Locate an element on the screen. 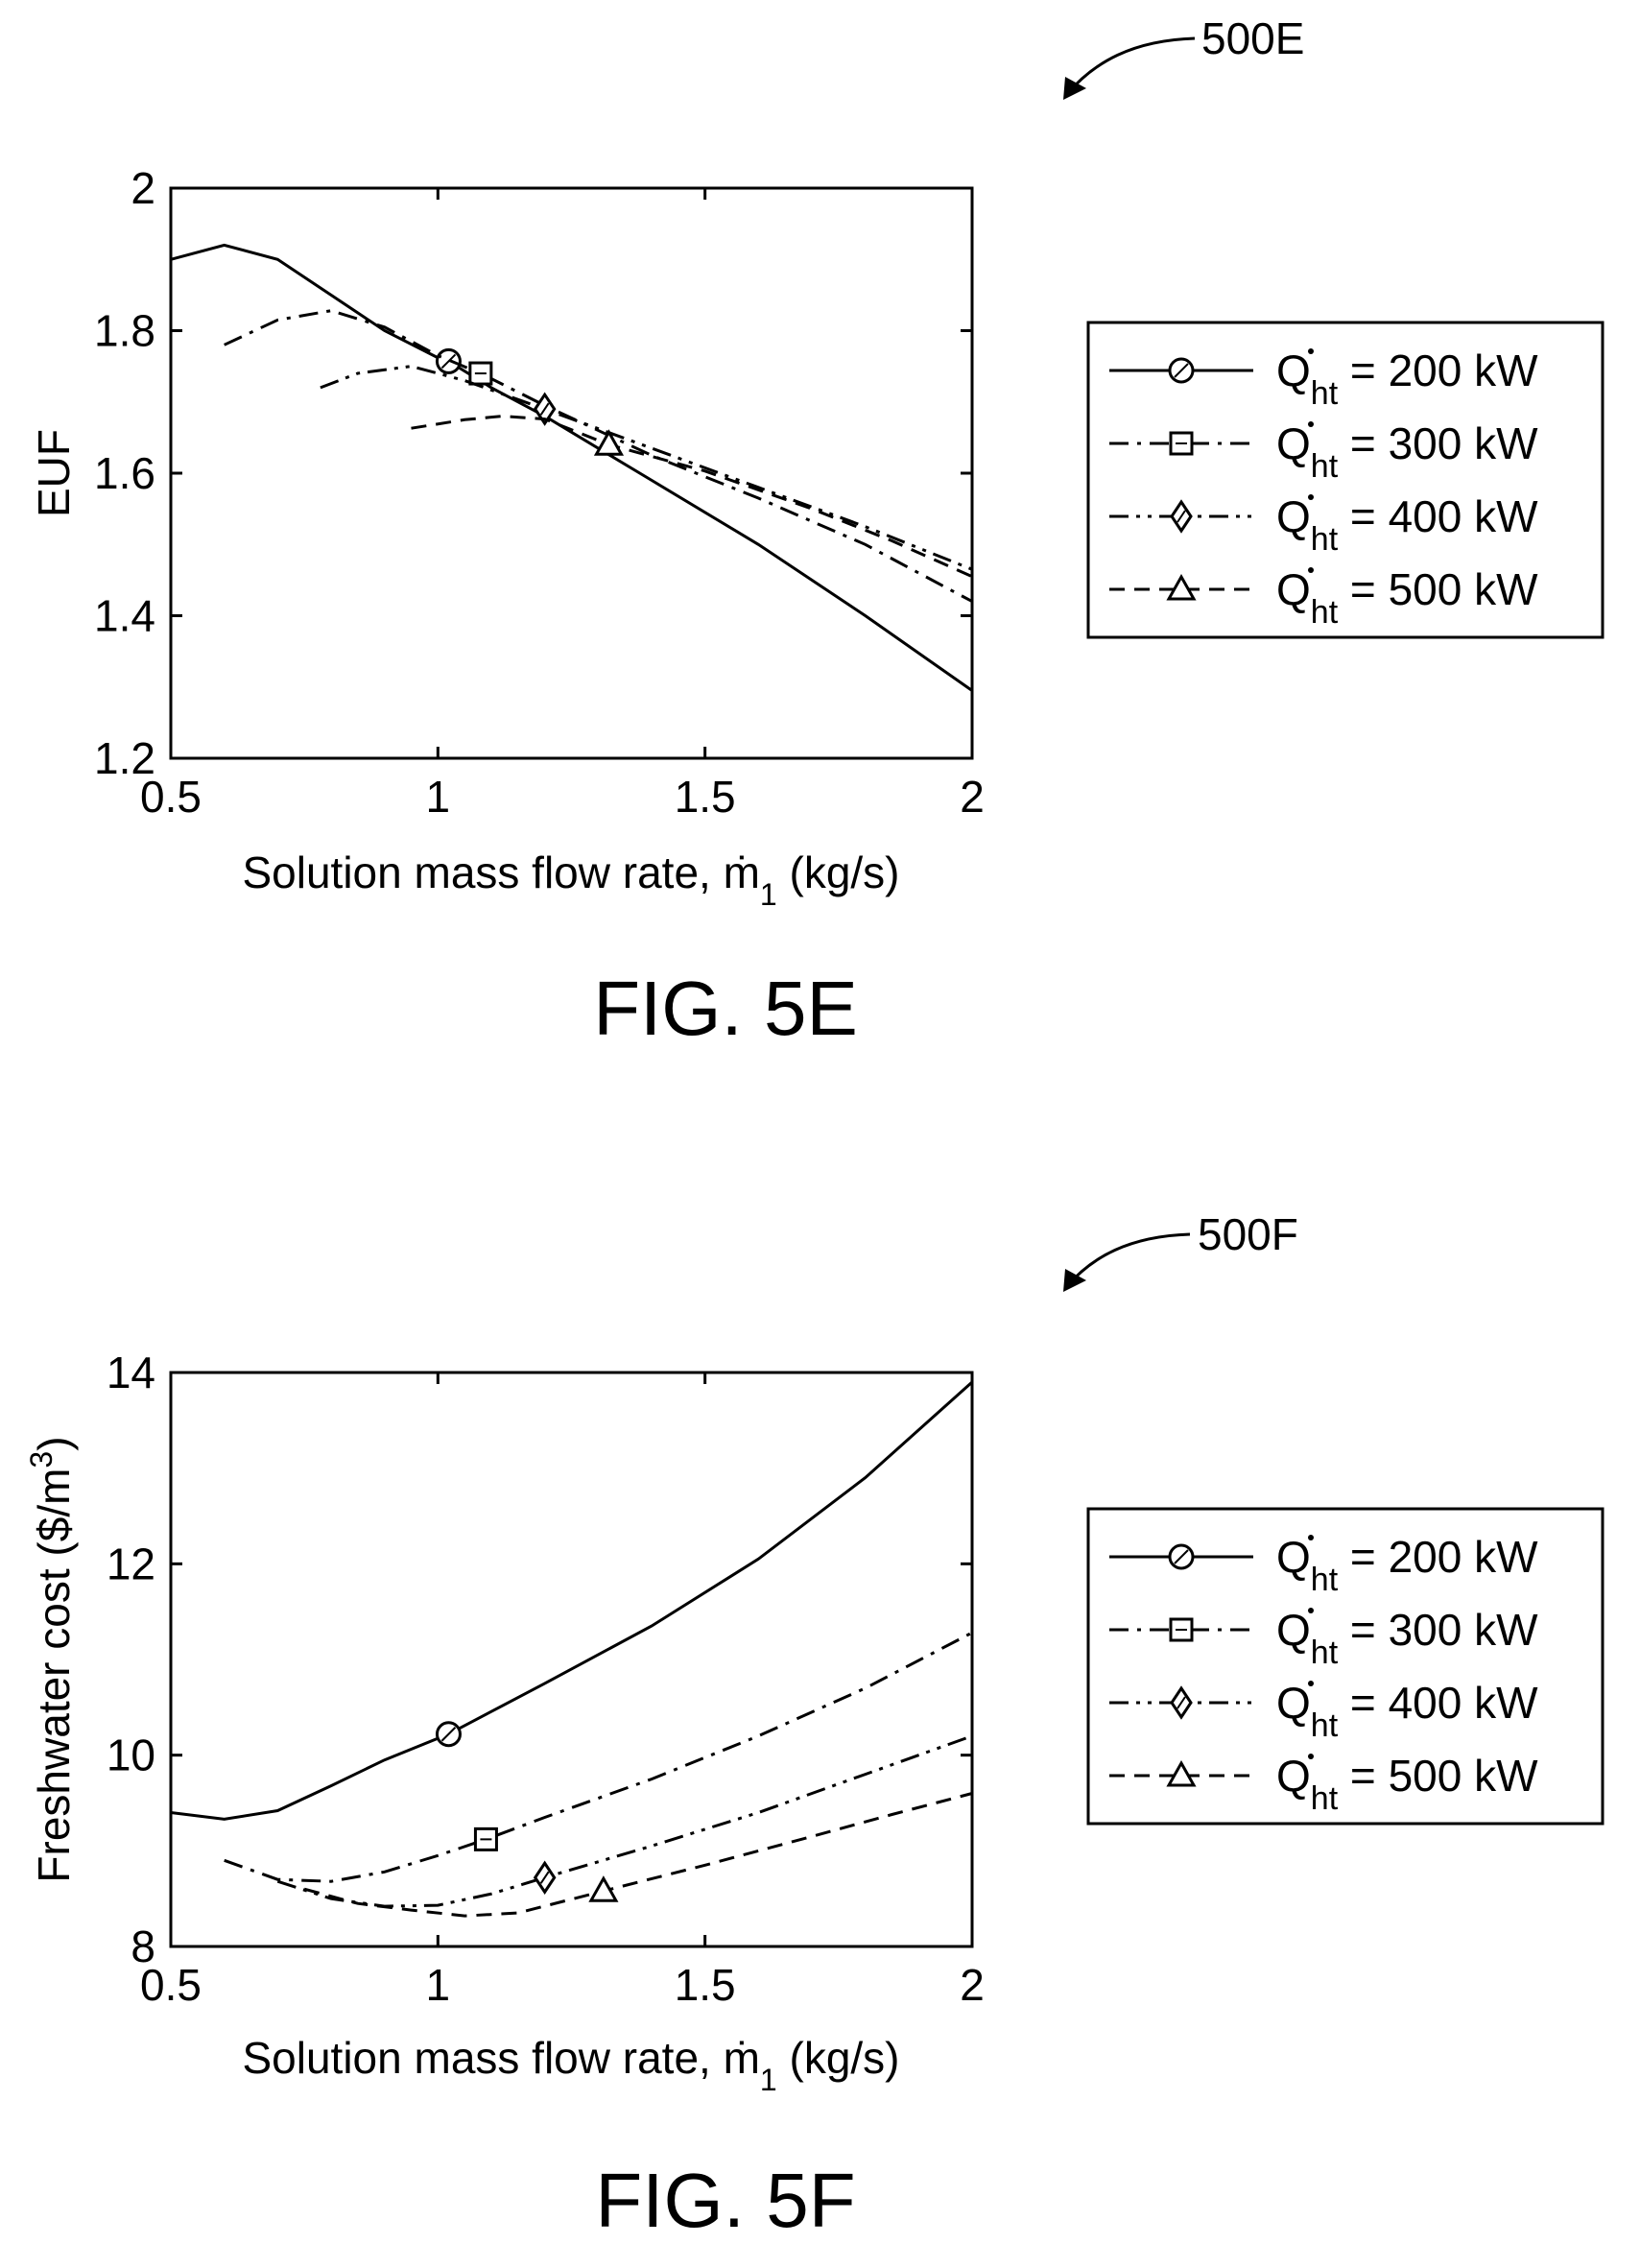 This screenshot has width=1640, height=2268. ref-arrow-500f is located at coordinates (1128, 1259).